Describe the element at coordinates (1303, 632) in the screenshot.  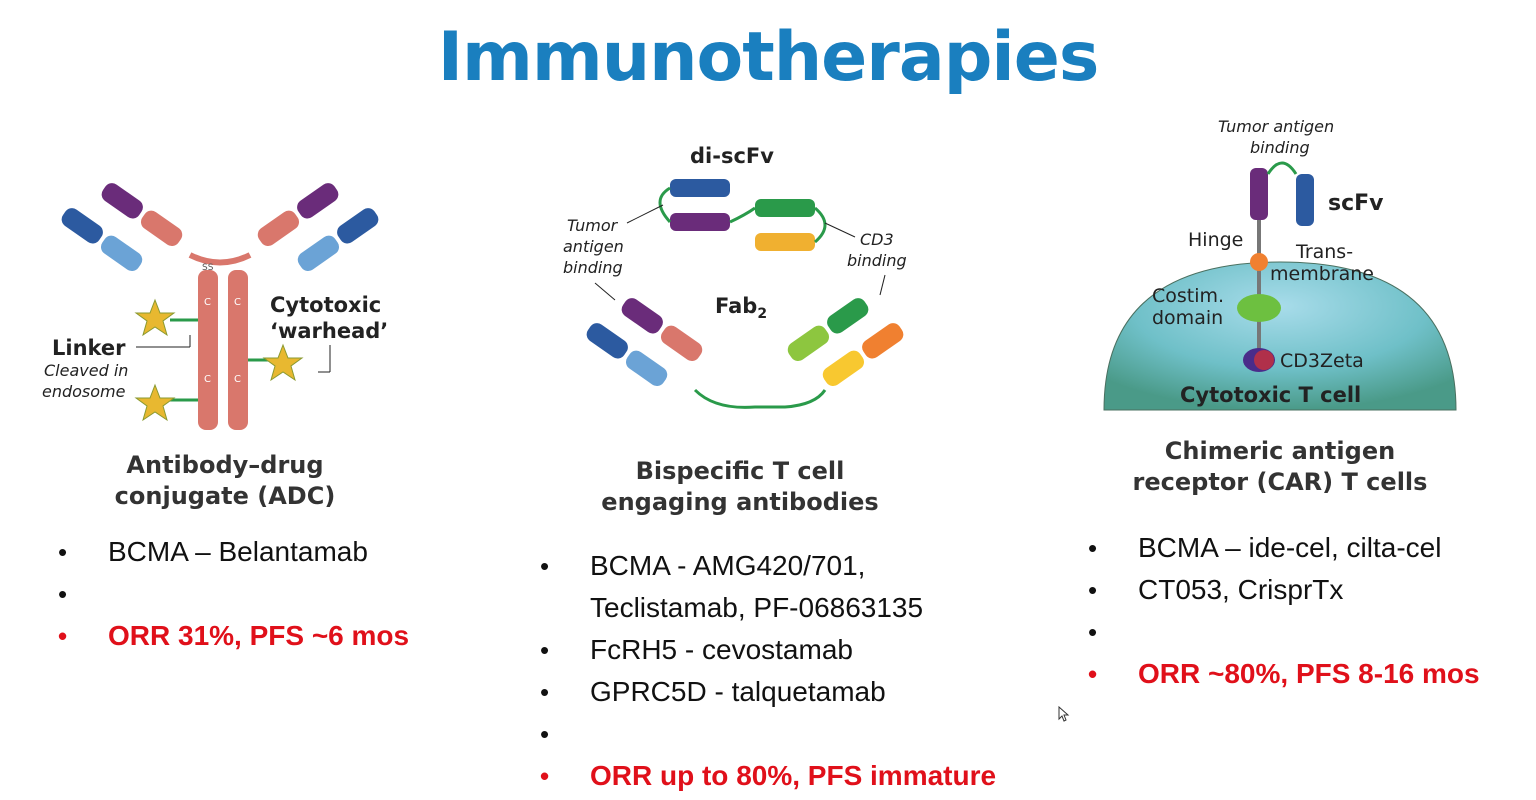
I see `car-bullet-spacer` at that location.